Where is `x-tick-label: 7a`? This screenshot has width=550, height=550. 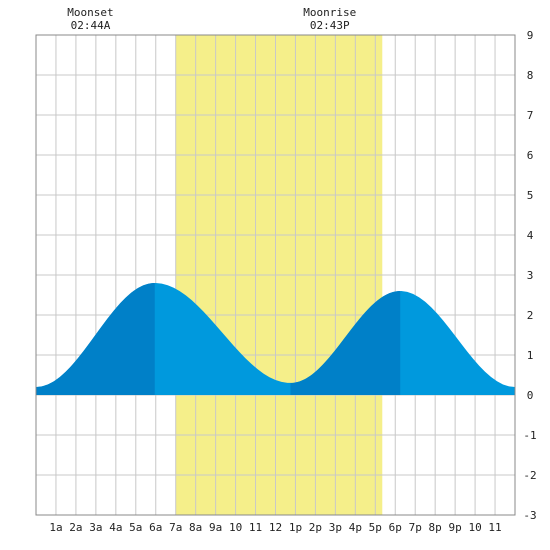 x-tick-label: 7a is located at coordinates (175, 527).